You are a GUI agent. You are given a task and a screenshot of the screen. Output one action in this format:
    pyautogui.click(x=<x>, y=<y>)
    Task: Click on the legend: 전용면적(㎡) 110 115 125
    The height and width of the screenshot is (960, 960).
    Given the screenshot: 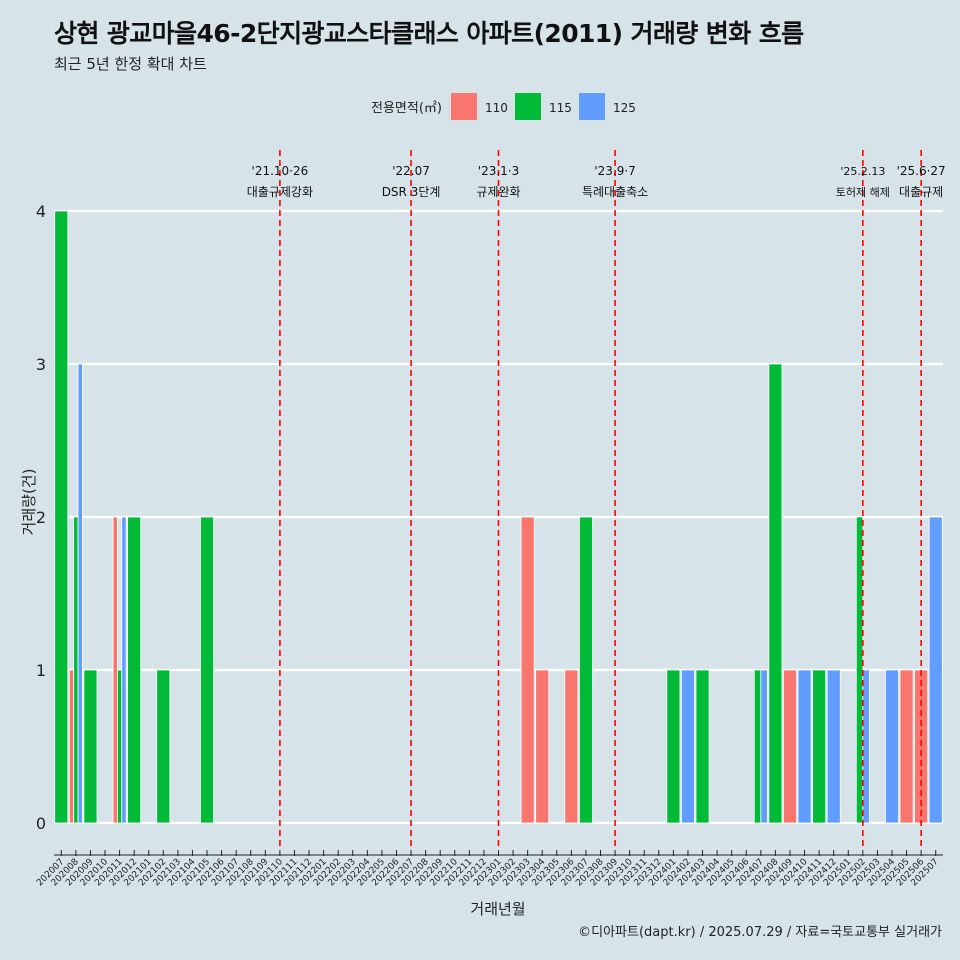 What is the action you would take?
    pyautogui.click(x=503, y=106)
    